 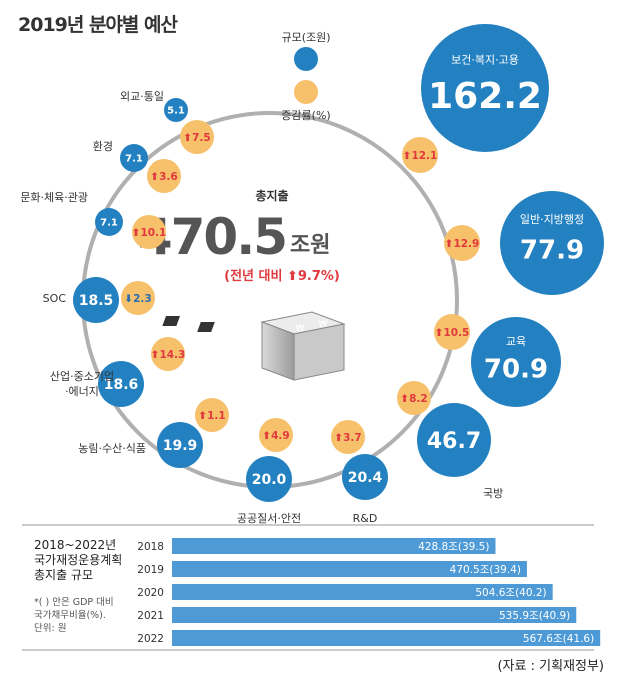 What do you see at coordinates (150, 593) in the screenshot?
I see `bar-year-label: 2020` at bounding box center [150, 593].